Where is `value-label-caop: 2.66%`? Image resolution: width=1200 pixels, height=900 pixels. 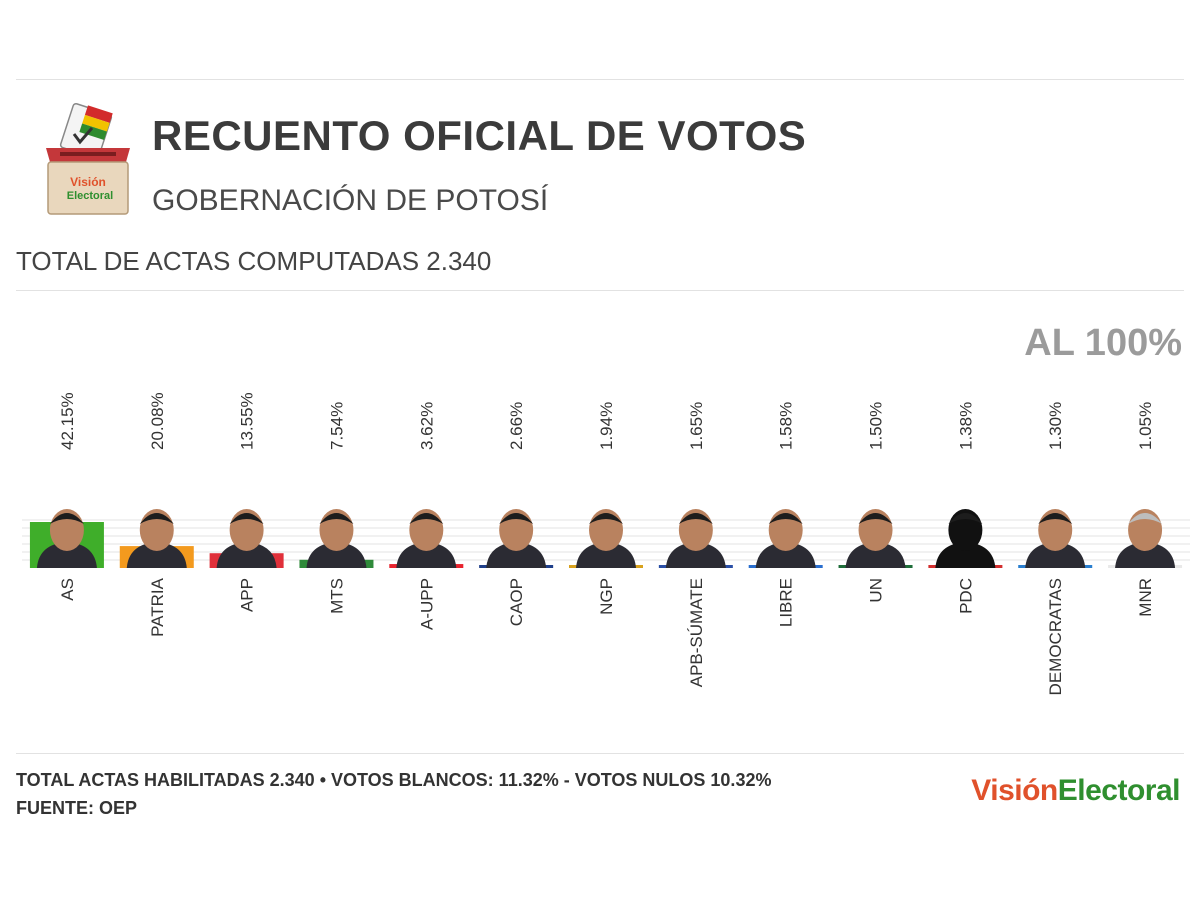
value-label-caop: 2.66% is located at coordinates (516, 426).